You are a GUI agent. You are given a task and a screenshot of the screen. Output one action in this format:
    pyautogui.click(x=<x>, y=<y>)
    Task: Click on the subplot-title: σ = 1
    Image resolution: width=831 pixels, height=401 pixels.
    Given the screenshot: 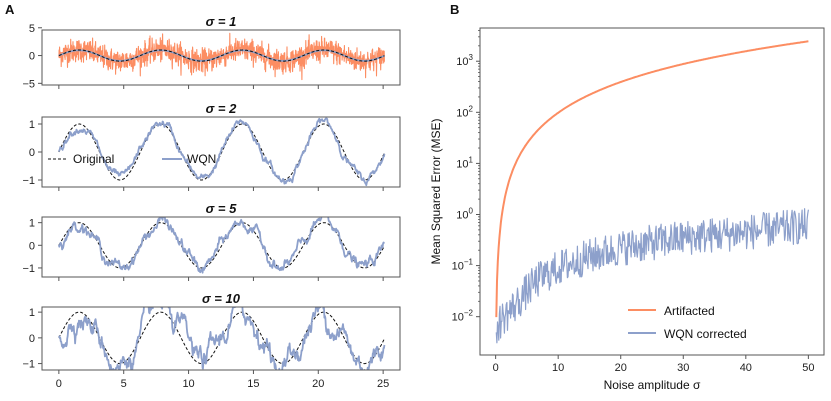 What is the action you would take?
    pyautogui.click(x=221, y=21)
    